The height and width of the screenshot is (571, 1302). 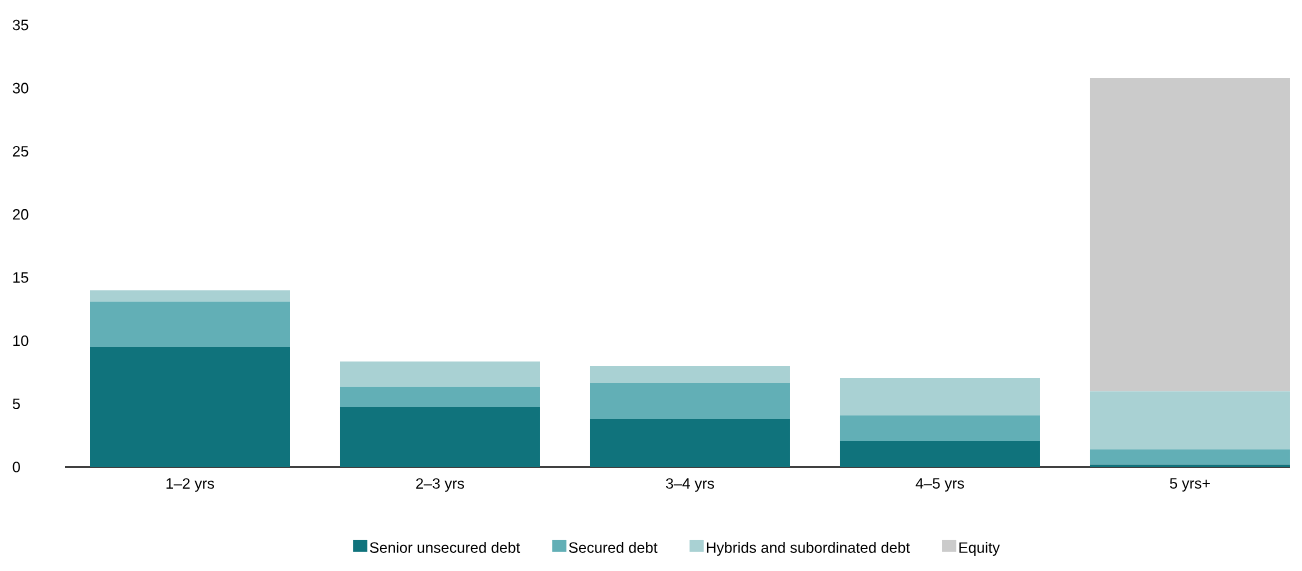 I want to click on x-tick-label: 2–3 yrs, so click(x=440, y=485).